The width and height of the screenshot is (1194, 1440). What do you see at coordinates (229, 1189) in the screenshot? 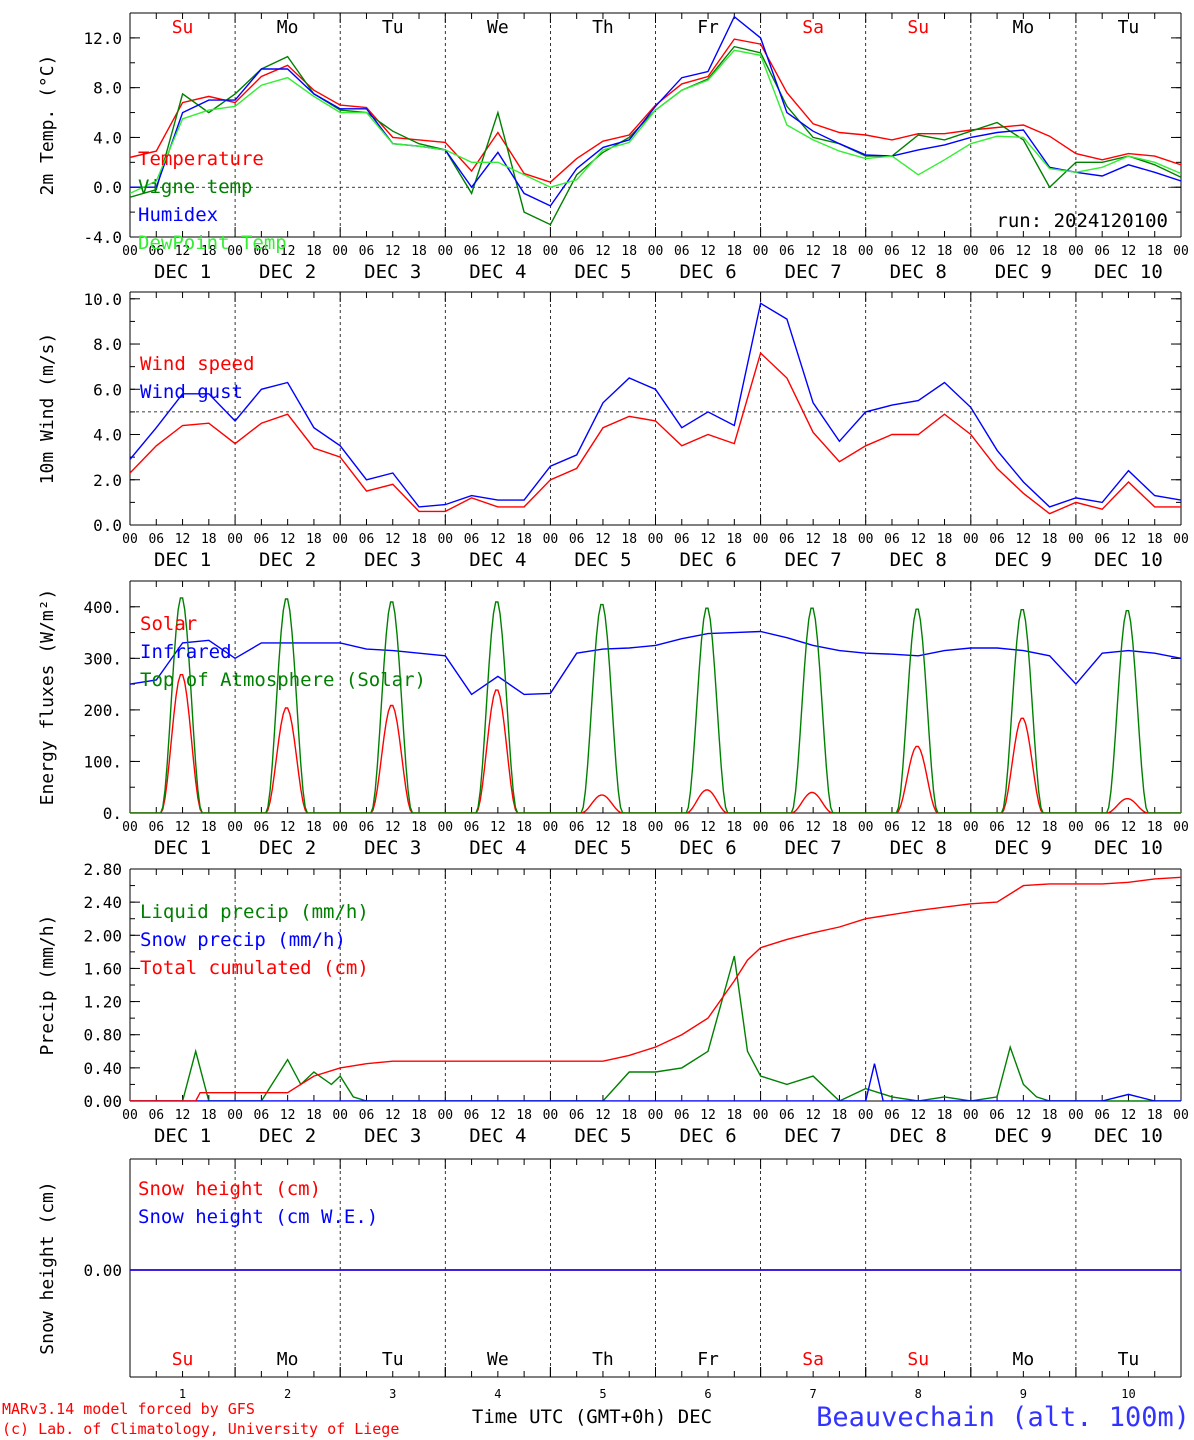
I see `legend-entry: Snow height (cm)` at bounding box center [229, 1189].